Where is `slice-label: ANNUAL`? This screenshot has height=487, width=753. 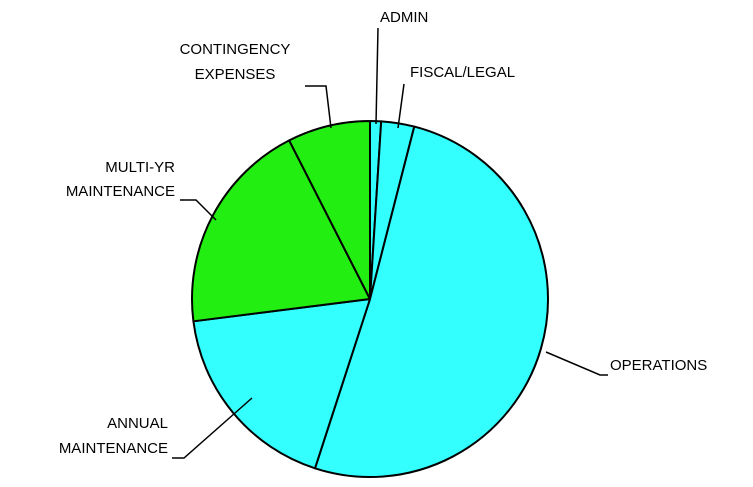 slice-label: ANNUAL is located at coordinates (137, 423).